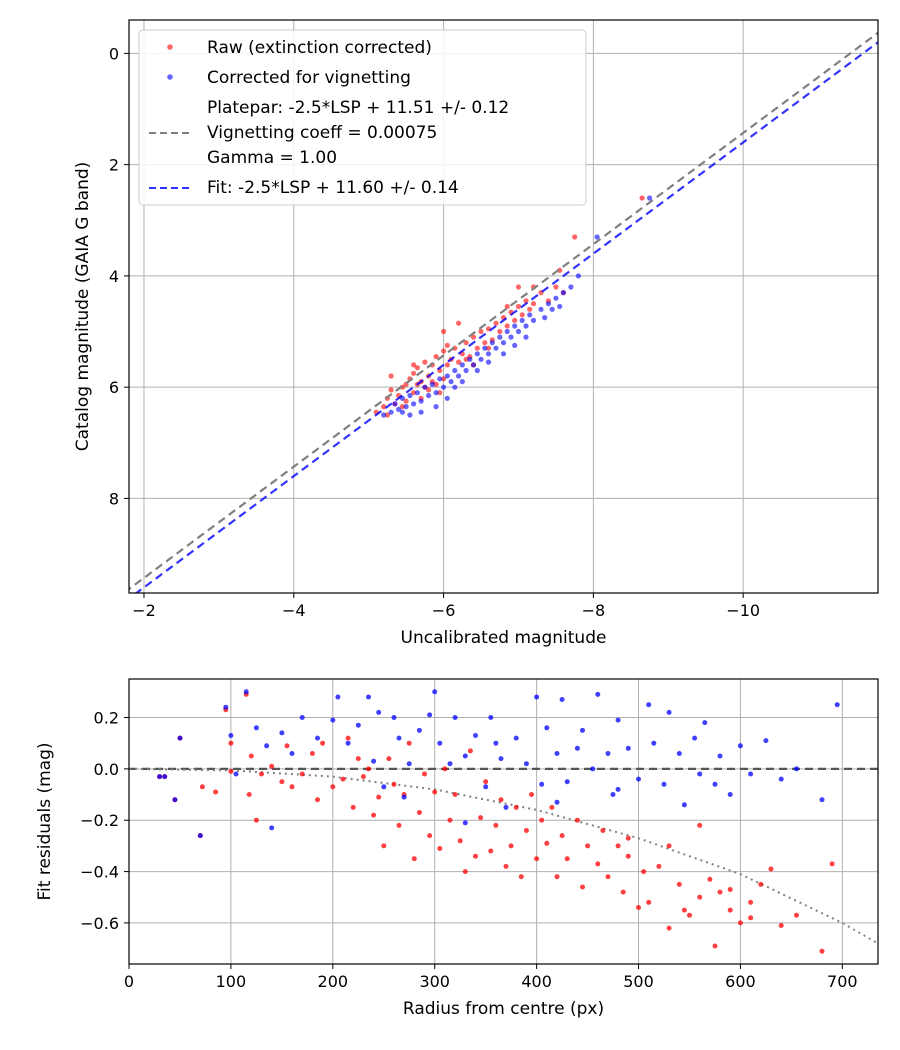 This screenshot has width=900, height=1050. Describe the element at coordinates (231, 981) in the screenshot. I see `x-tick-label: 100` at that location.